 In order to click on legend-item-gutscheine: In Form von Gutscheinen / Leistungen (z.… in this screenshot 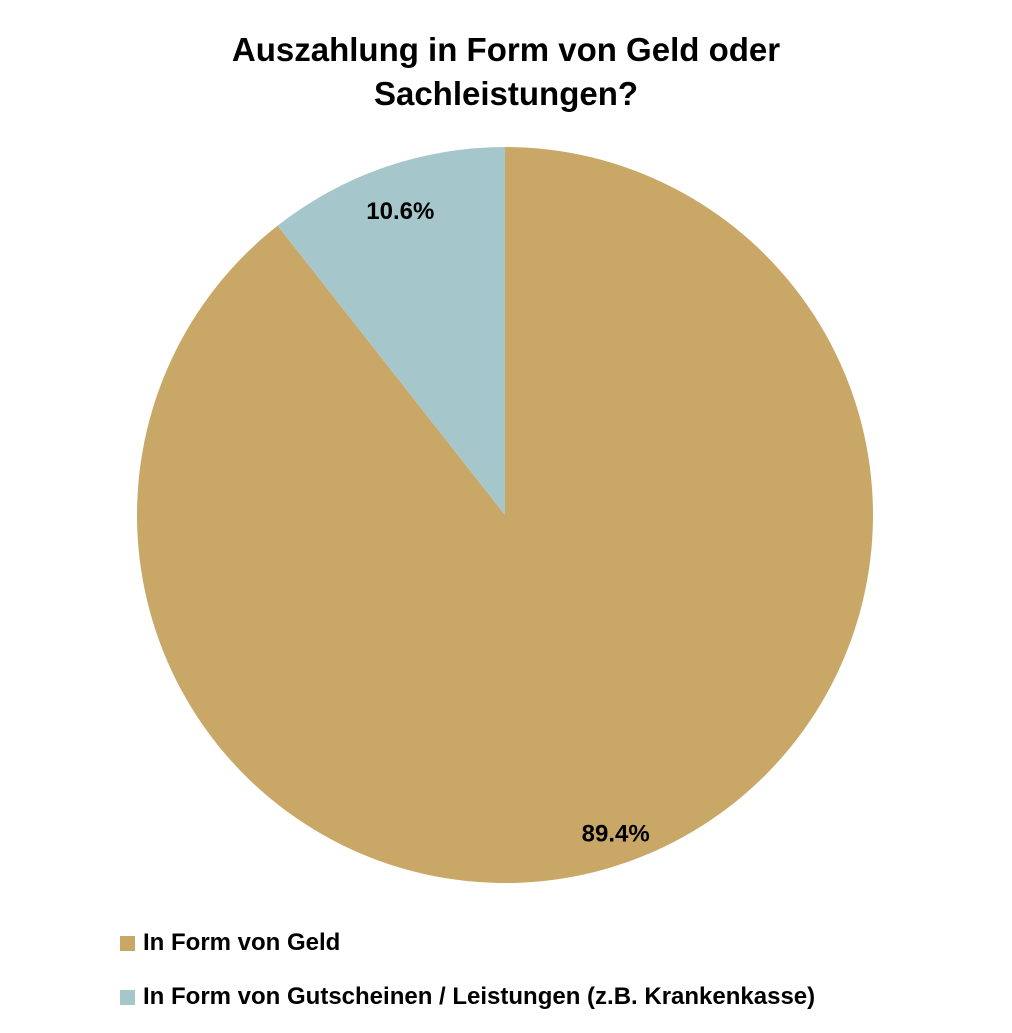, I will do `click(467, 997)`.